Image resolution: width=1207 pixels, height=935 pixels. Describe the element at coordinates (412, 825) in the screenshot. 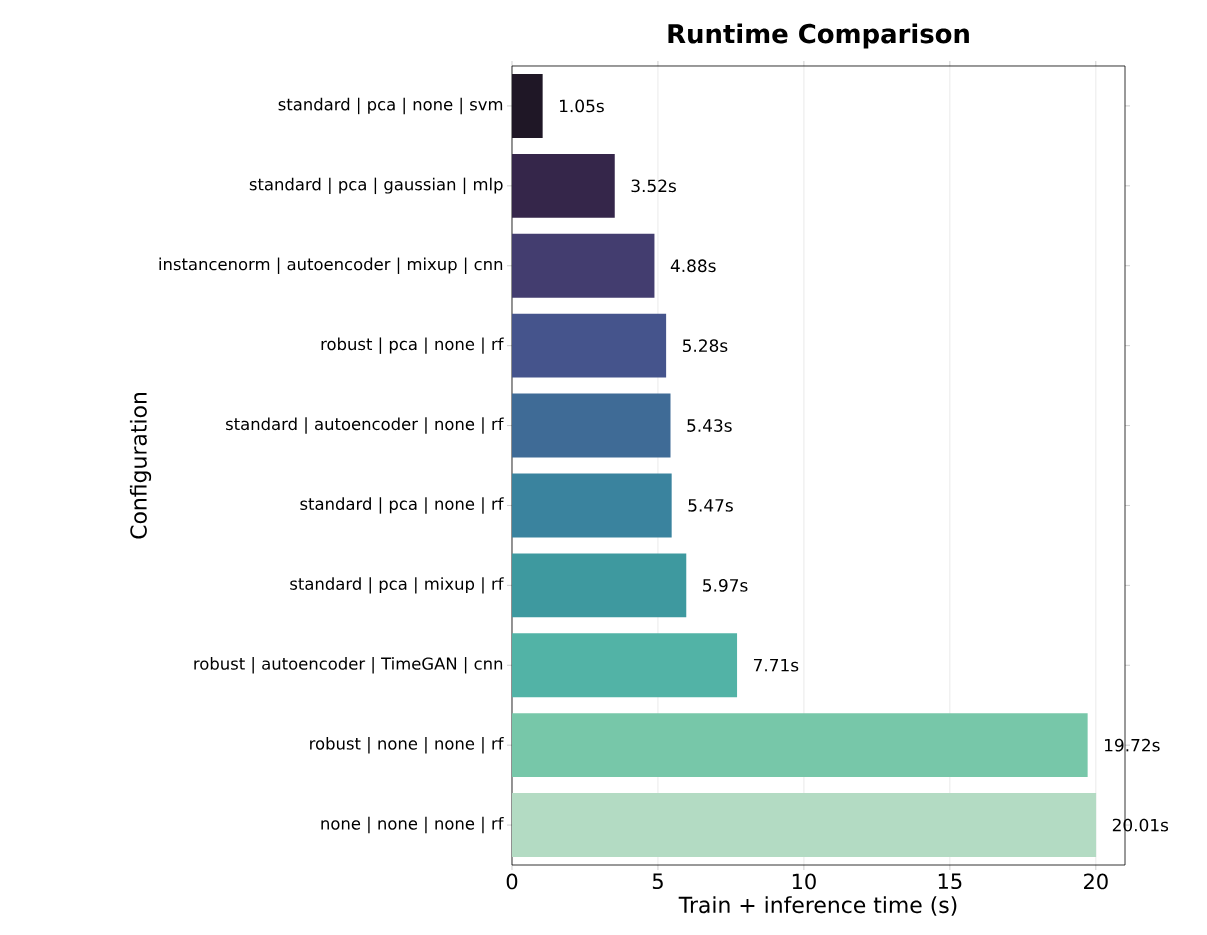

I see `y-tick-label: none | none | none | rf` at that location.